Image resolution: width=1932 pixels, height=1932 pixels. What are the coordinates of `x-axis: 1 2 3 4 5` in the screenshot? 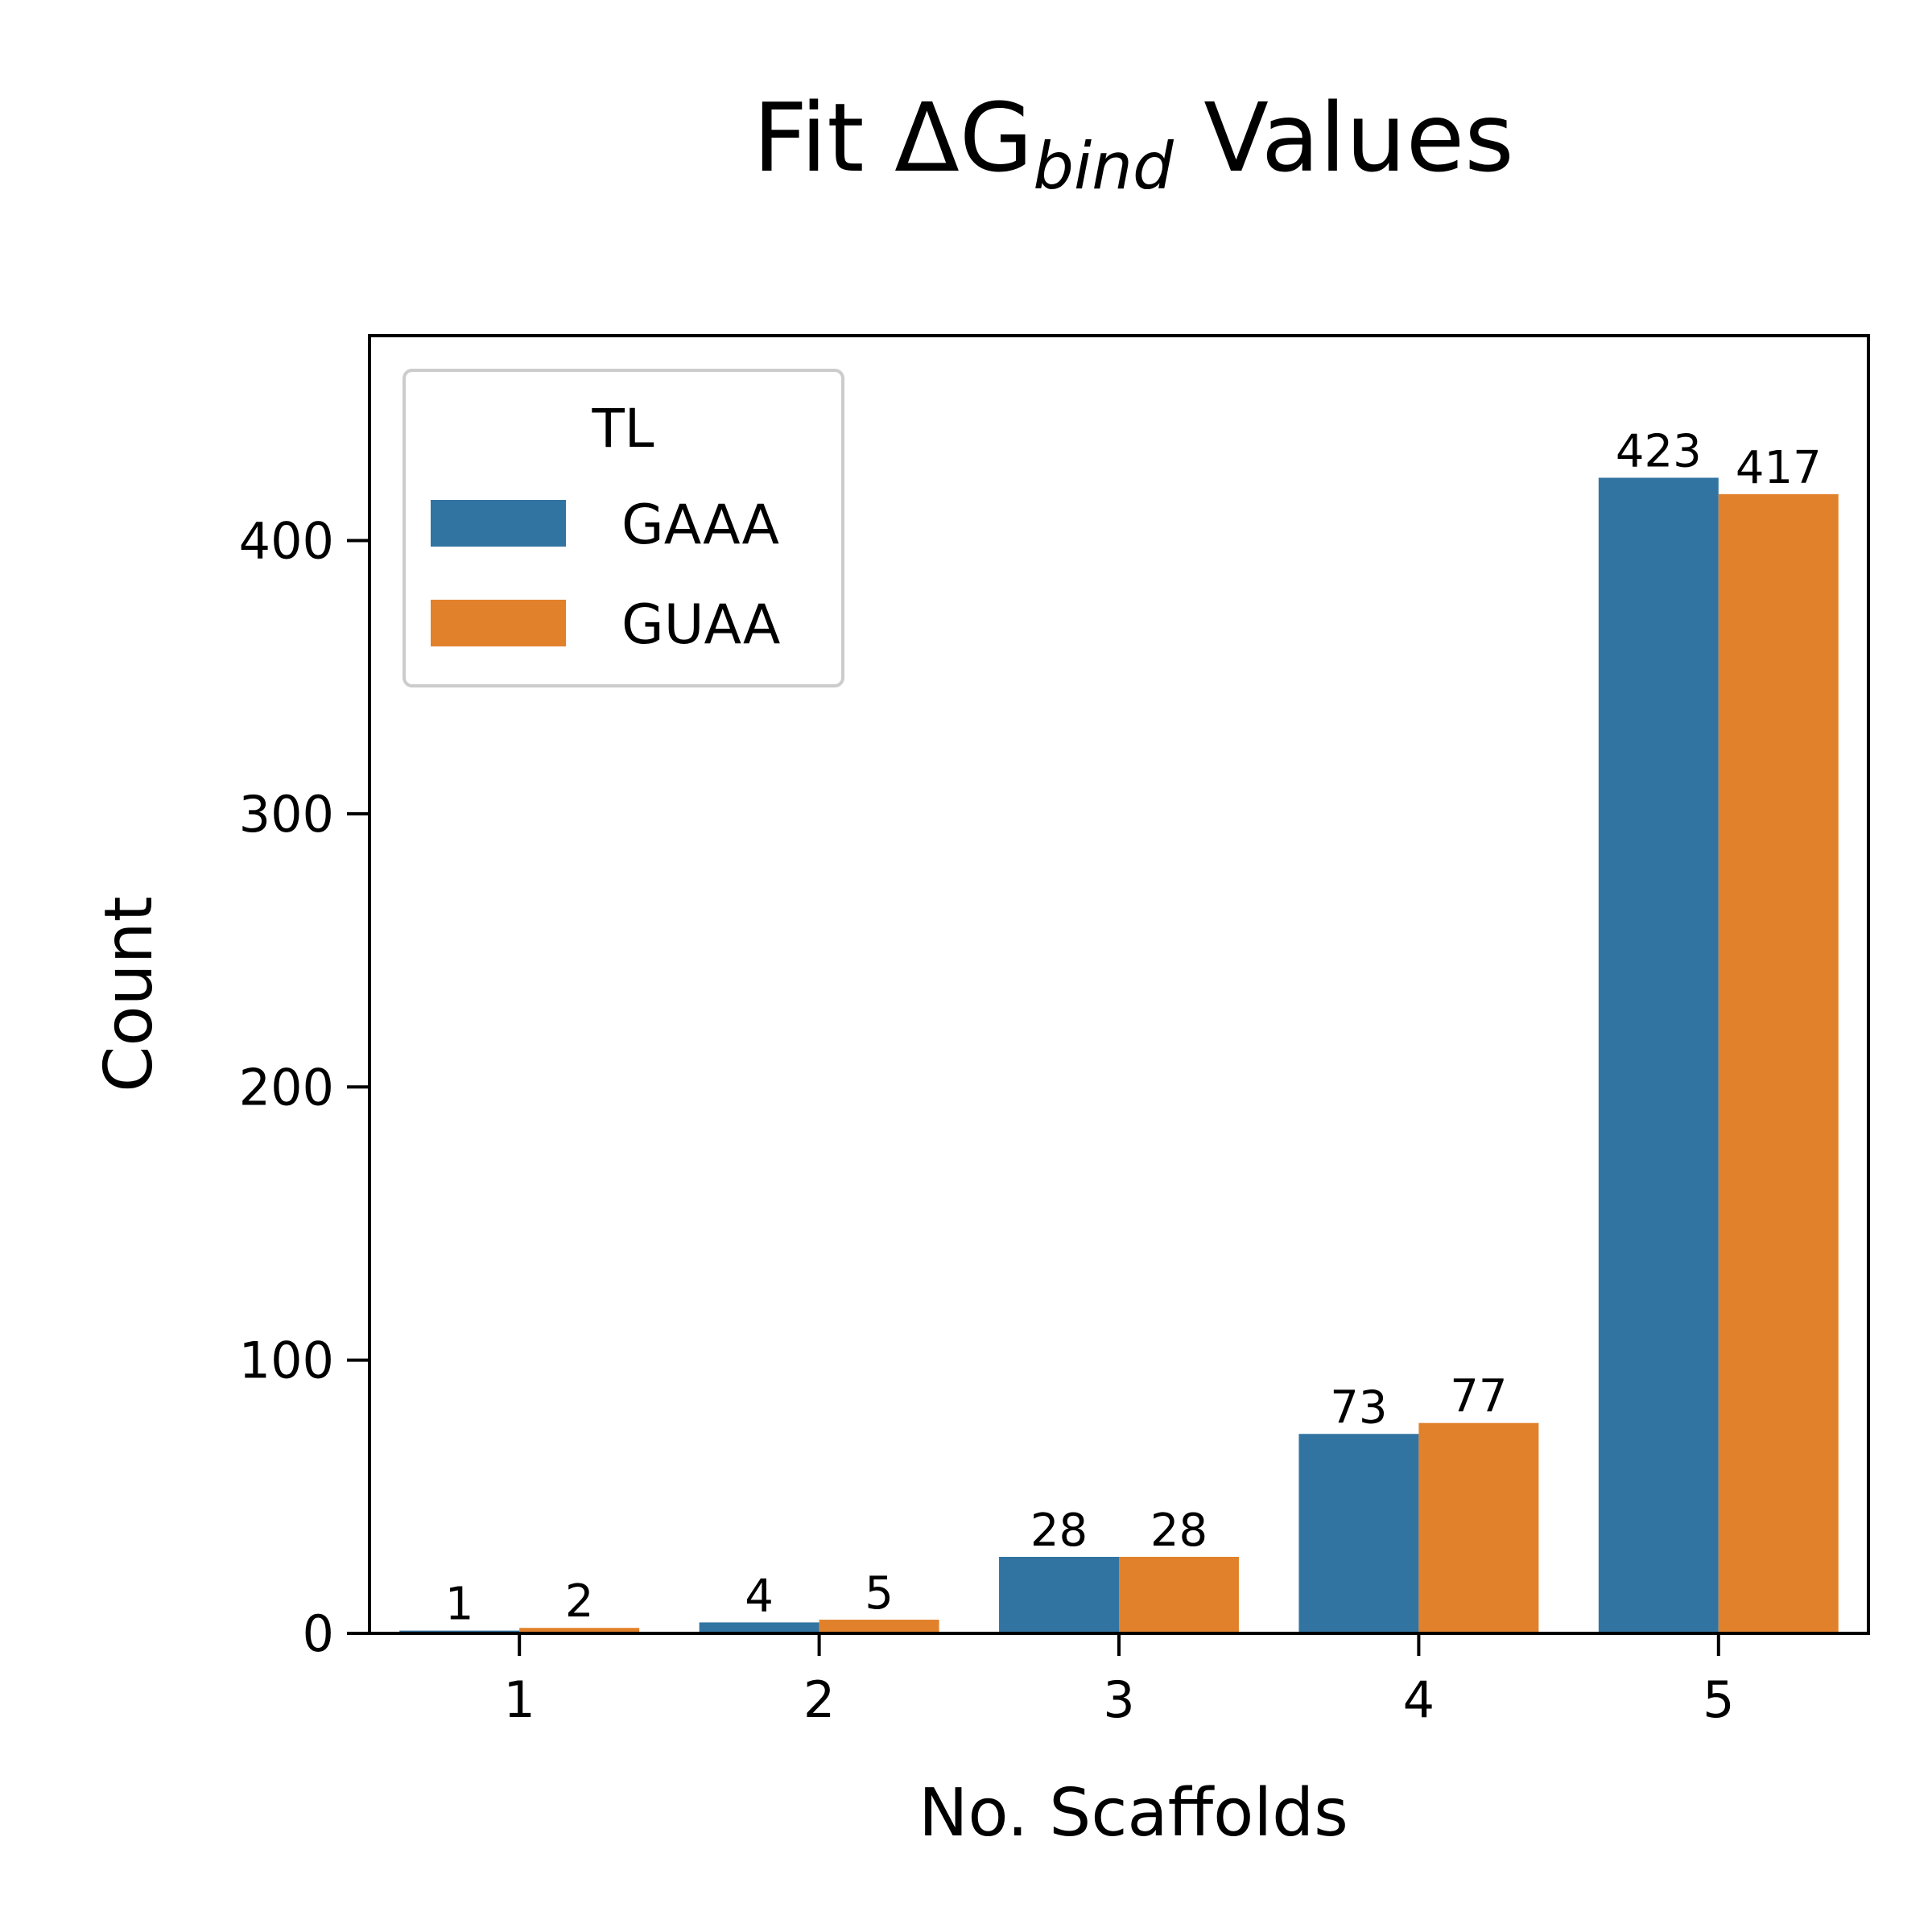 It's located at (1119, 1681).